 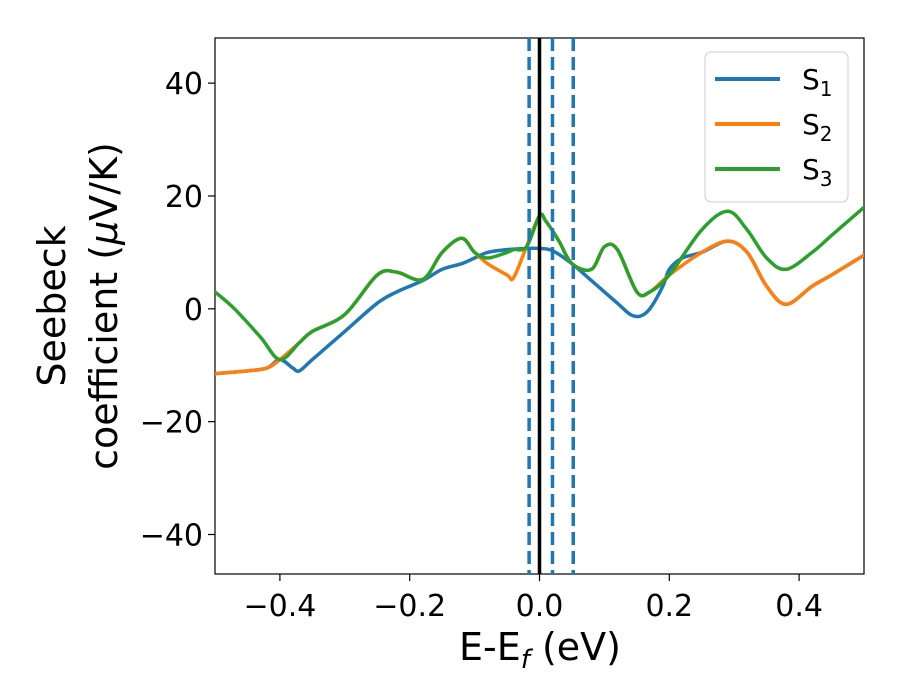 What do you see at coordinates (104, 181) in the screenshot?
I see `y-axis-label-unit: V/K)` at bounding box center [104, 181].